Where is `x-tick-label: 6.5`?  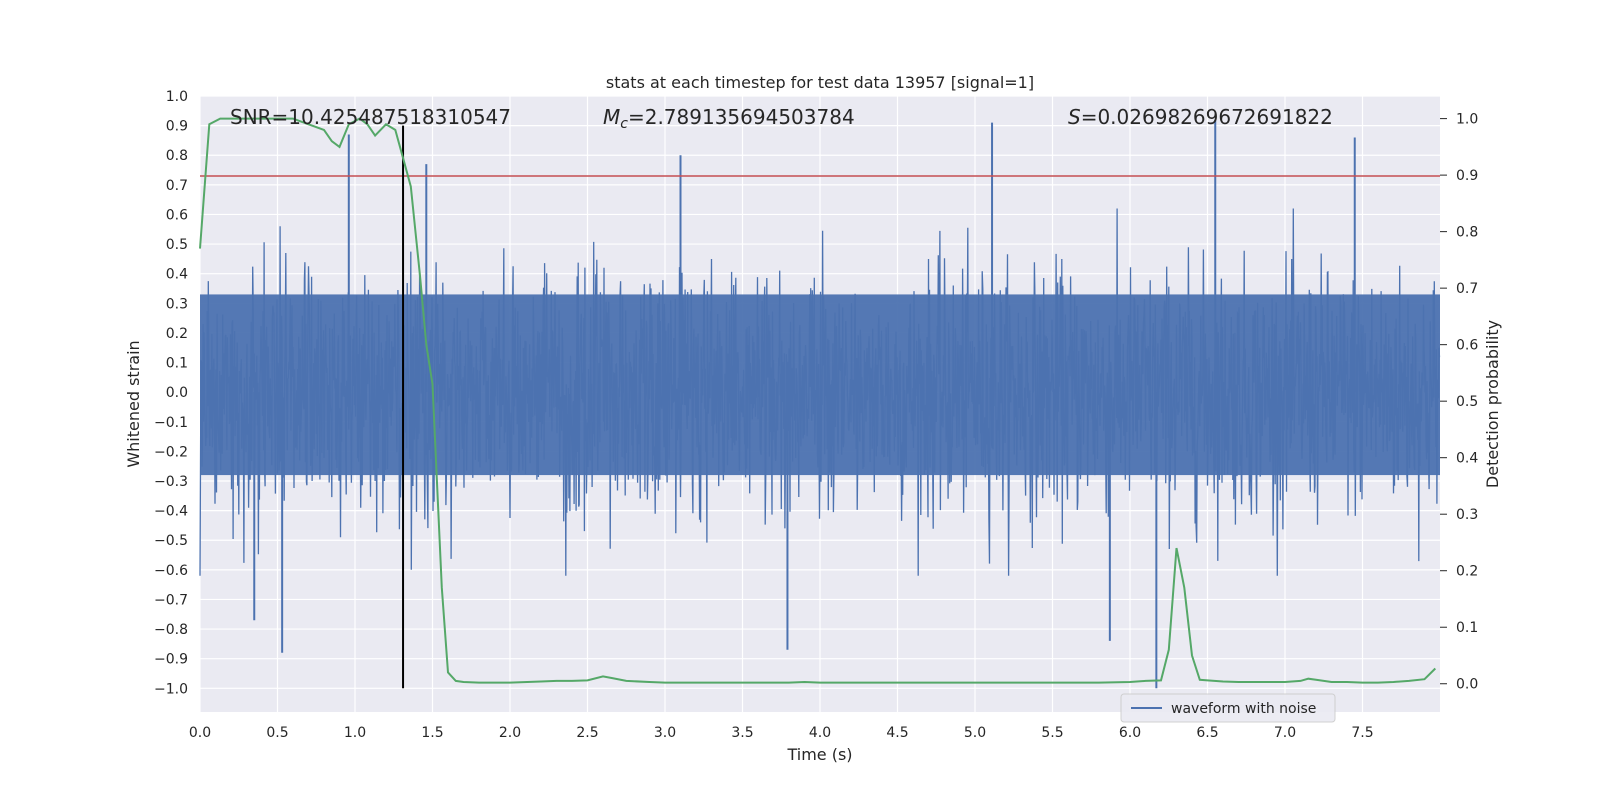 x-tick-label: 6.5 is located at coordinates (1207, 733).